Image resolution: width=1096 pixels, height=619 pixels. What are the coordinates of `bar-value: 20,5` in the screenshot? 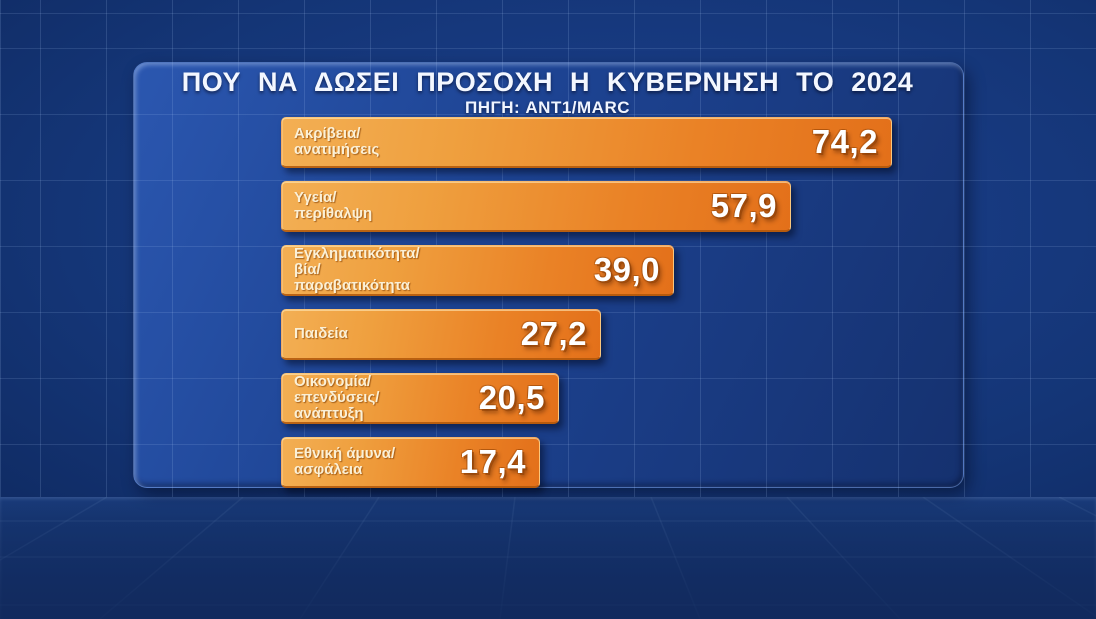 It's located at (511, 397).